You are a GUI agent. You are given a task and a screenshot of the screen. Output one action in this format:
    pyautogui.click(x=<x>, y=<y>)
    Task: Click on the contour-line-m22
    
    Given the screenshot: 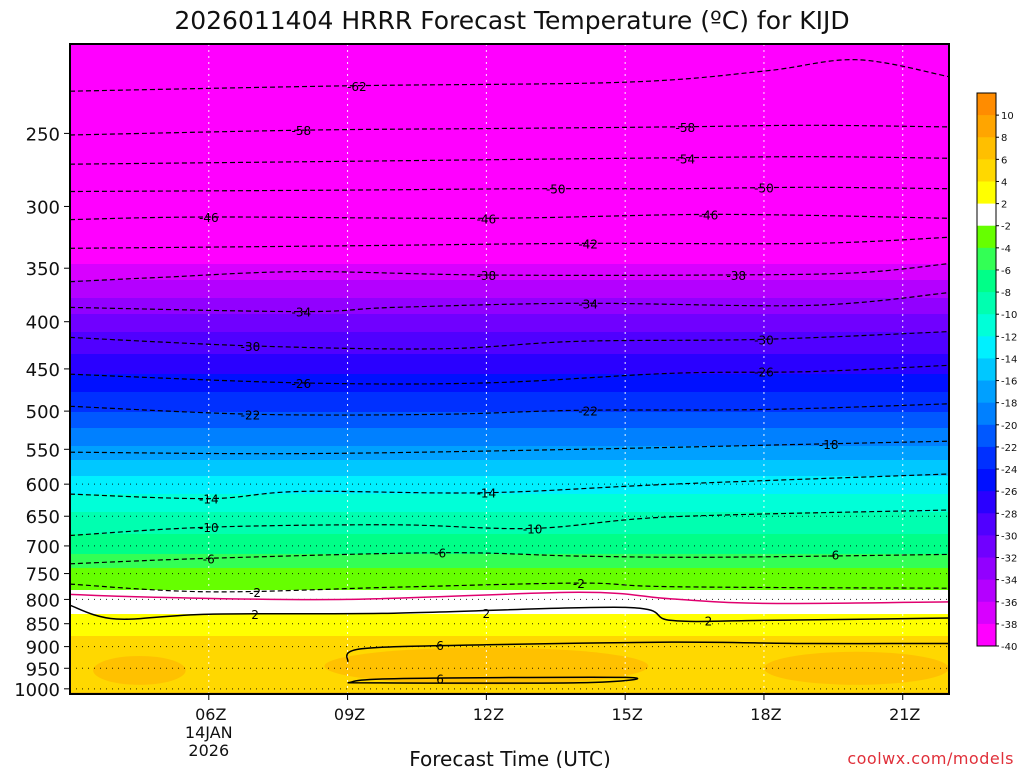 What is the action you would take?
    pyautogui.click(x=509, y=409)
    